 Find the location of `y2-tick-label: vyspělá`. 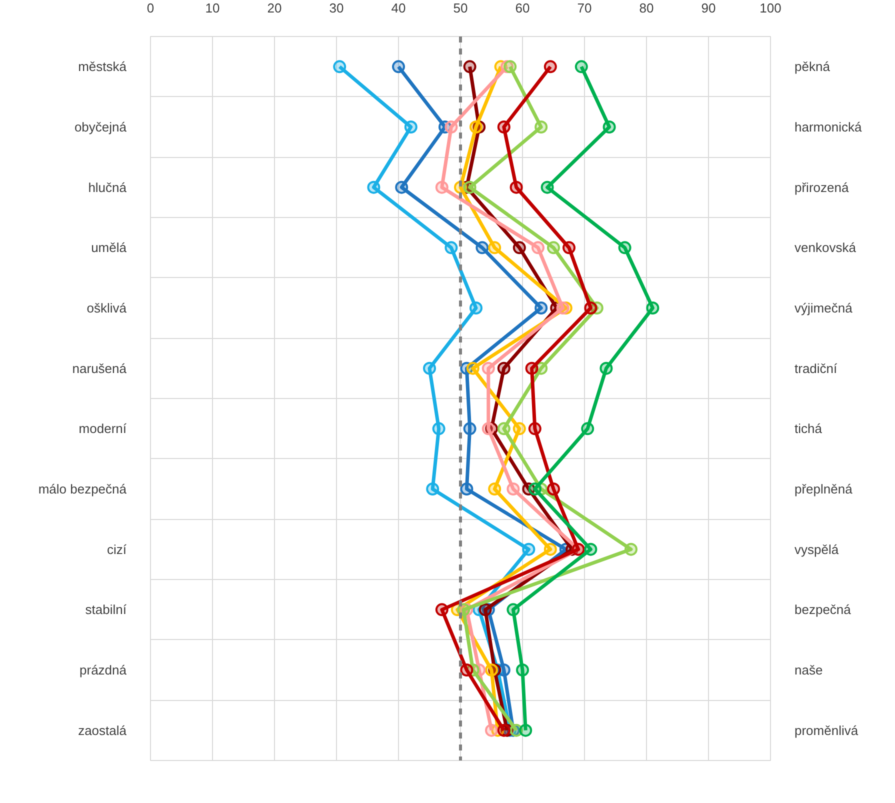

y2-tick-label: vyspělá is located at coordinates (817, 549).